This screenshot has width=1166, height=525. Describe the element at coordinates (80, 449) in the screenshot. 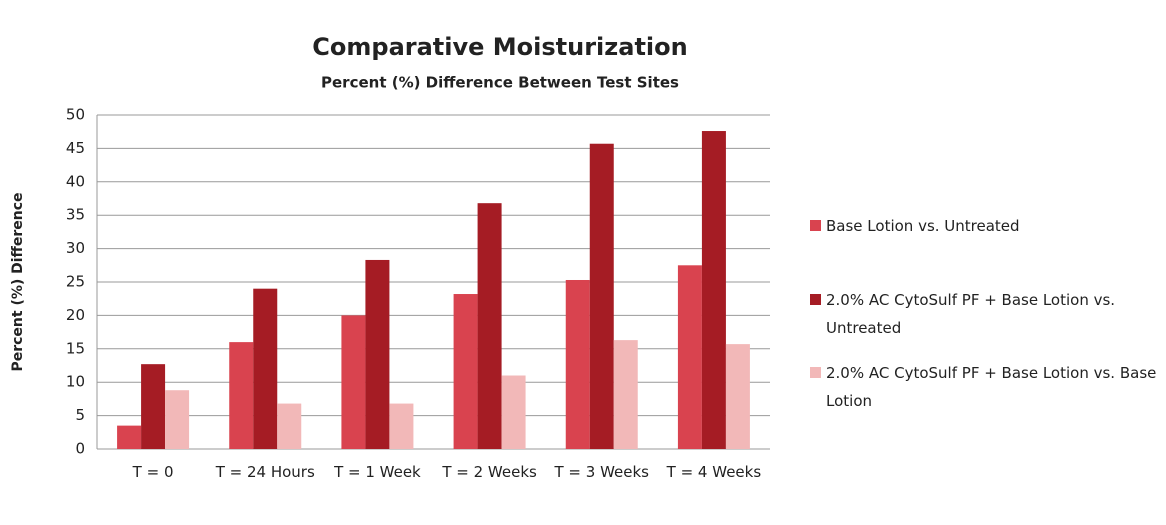

I see `y-tick-label: 0` at that location.